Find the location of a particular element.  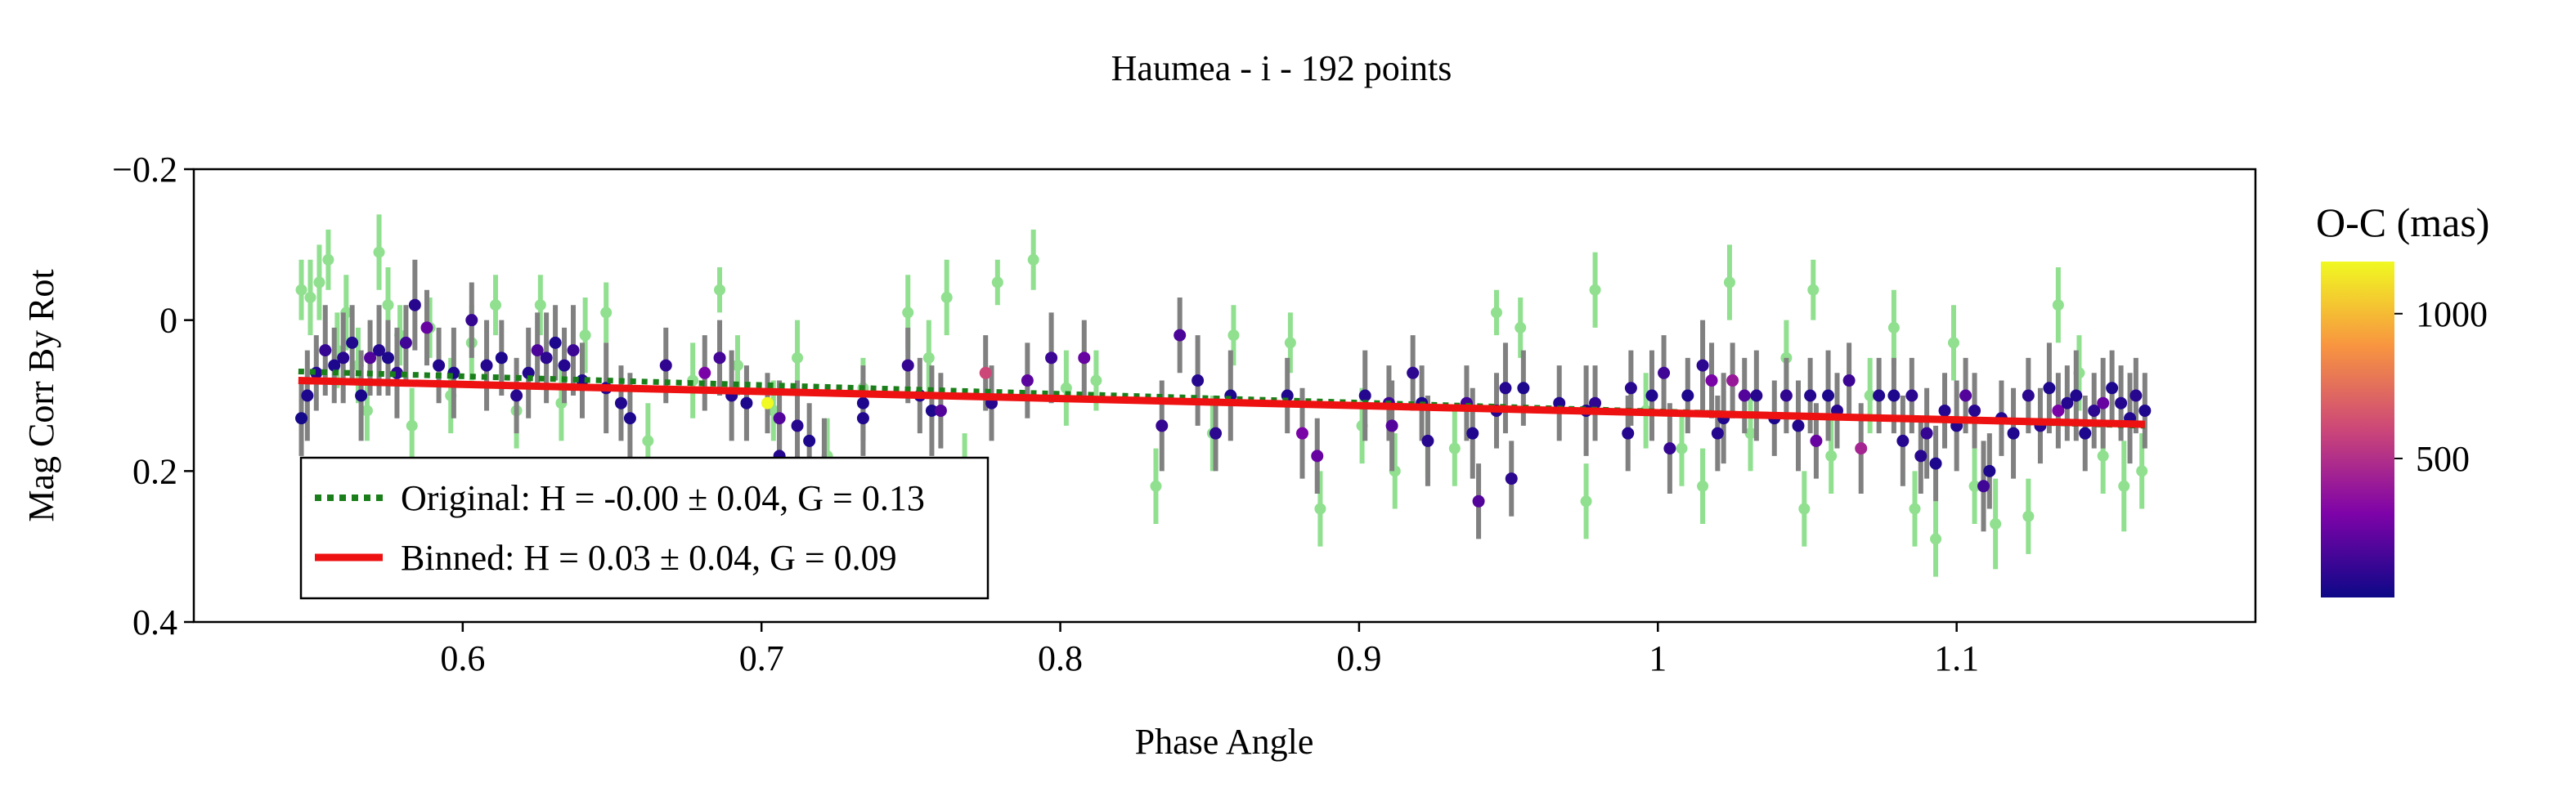

colorbar-ticks: 1000 500 is located at coordinates (2441, 387).